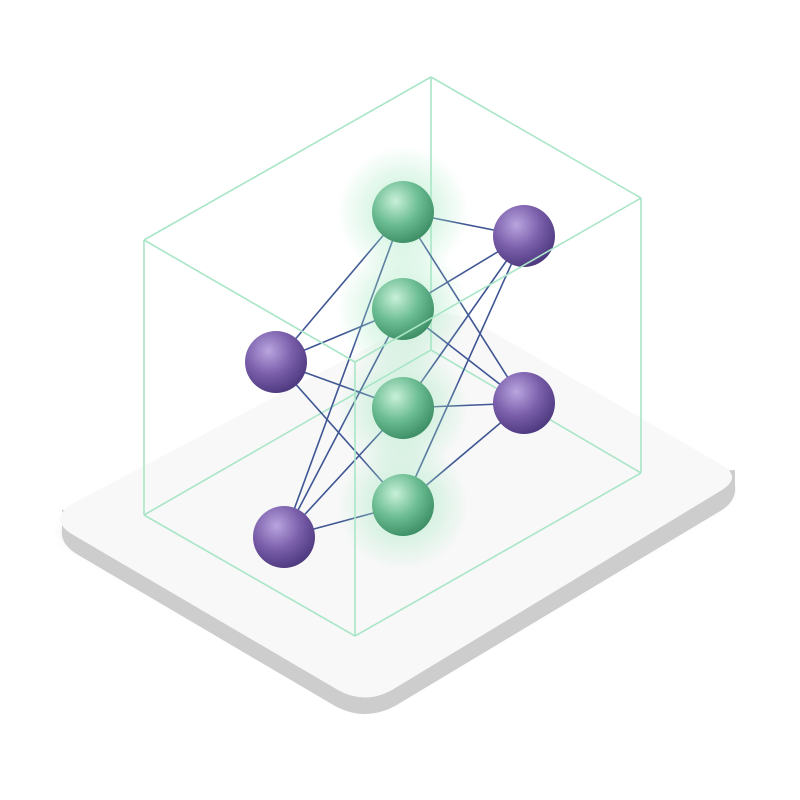  What do you see at coordinates (284, 537) in the screenshot?
I see `purple-node-in2` at bounding box center [284, 537].